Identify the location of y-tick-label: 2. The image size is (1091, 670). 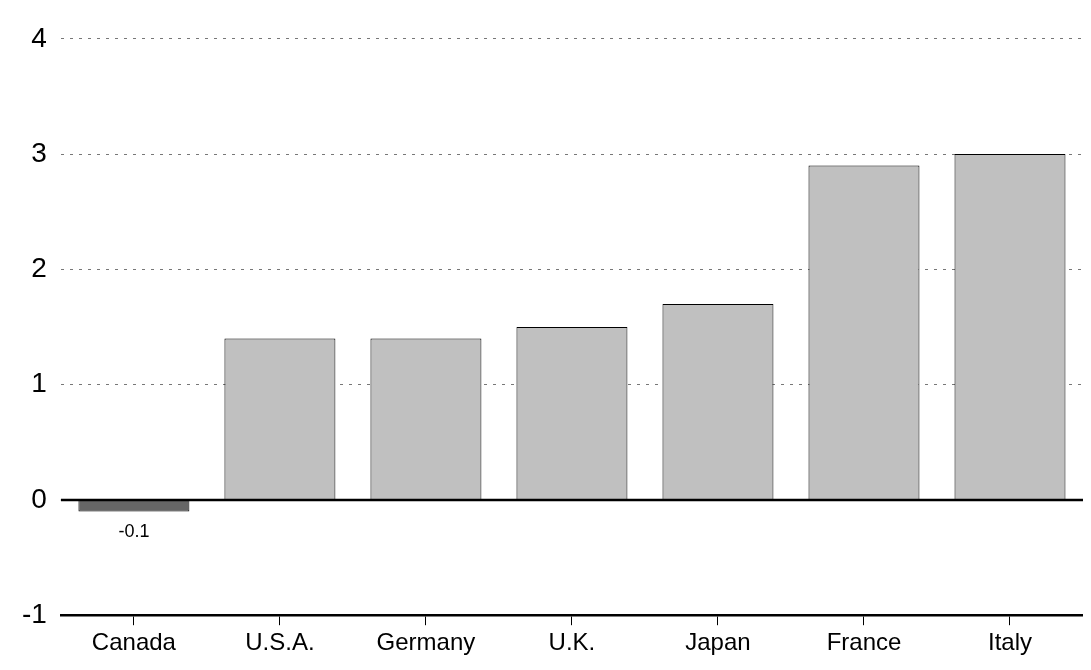
(39, 268).